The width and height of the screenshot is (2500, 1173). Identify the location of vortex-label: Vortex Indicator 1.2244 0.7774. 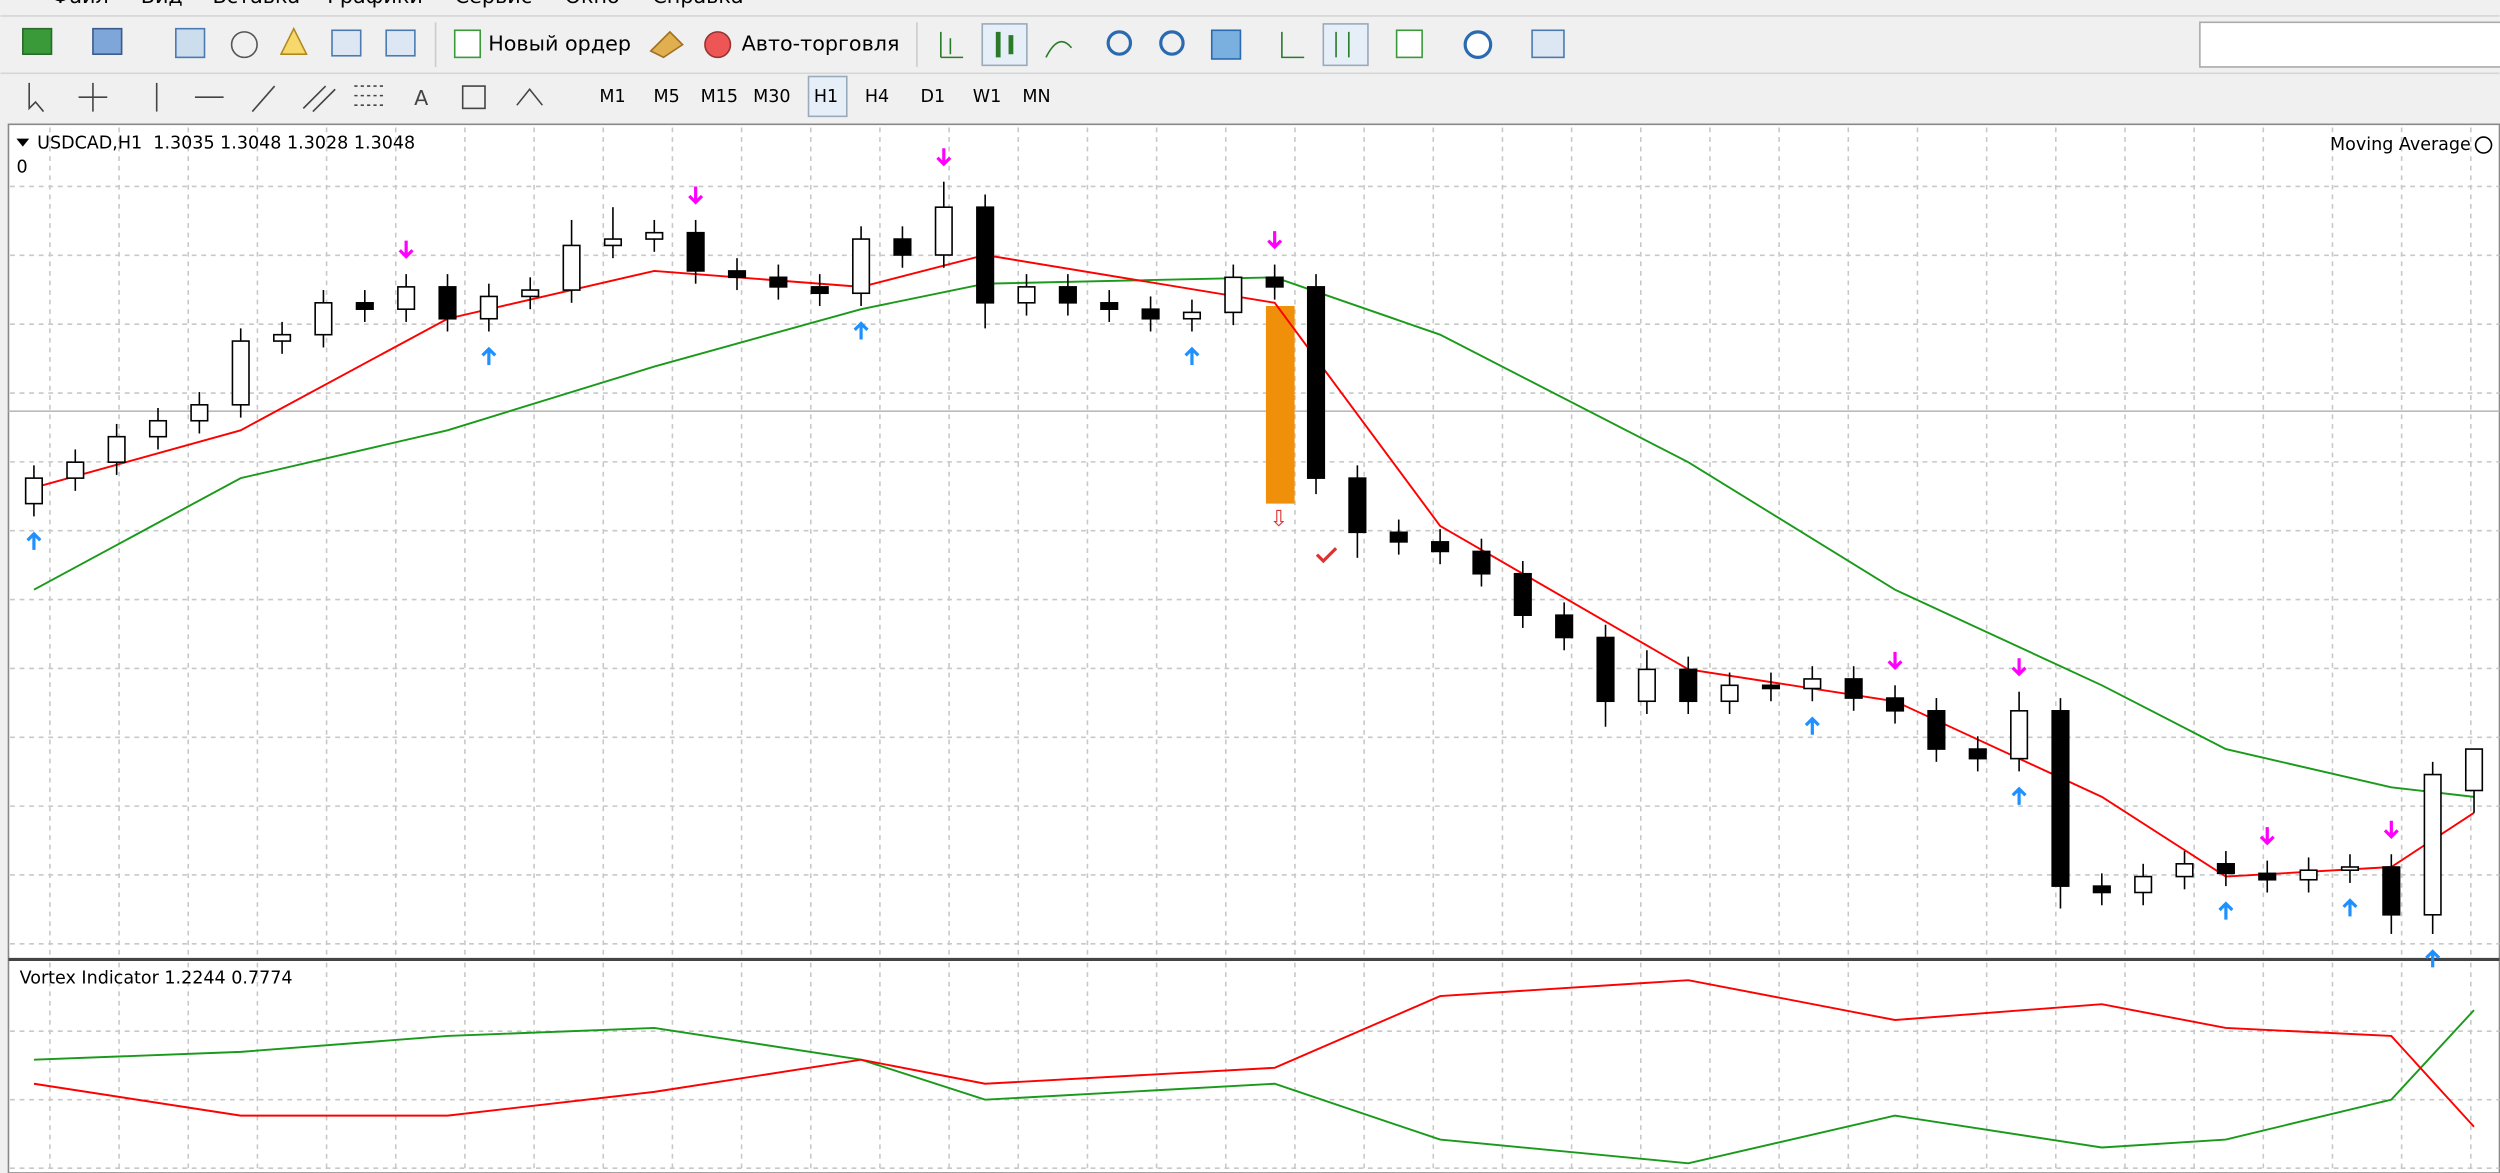
(156, 979).